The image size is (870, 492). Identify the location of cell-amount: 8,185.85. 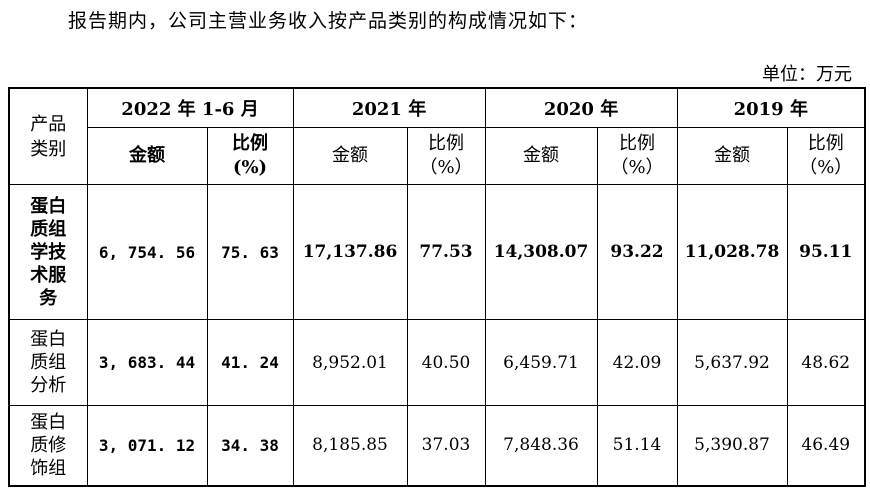
(350, 445).